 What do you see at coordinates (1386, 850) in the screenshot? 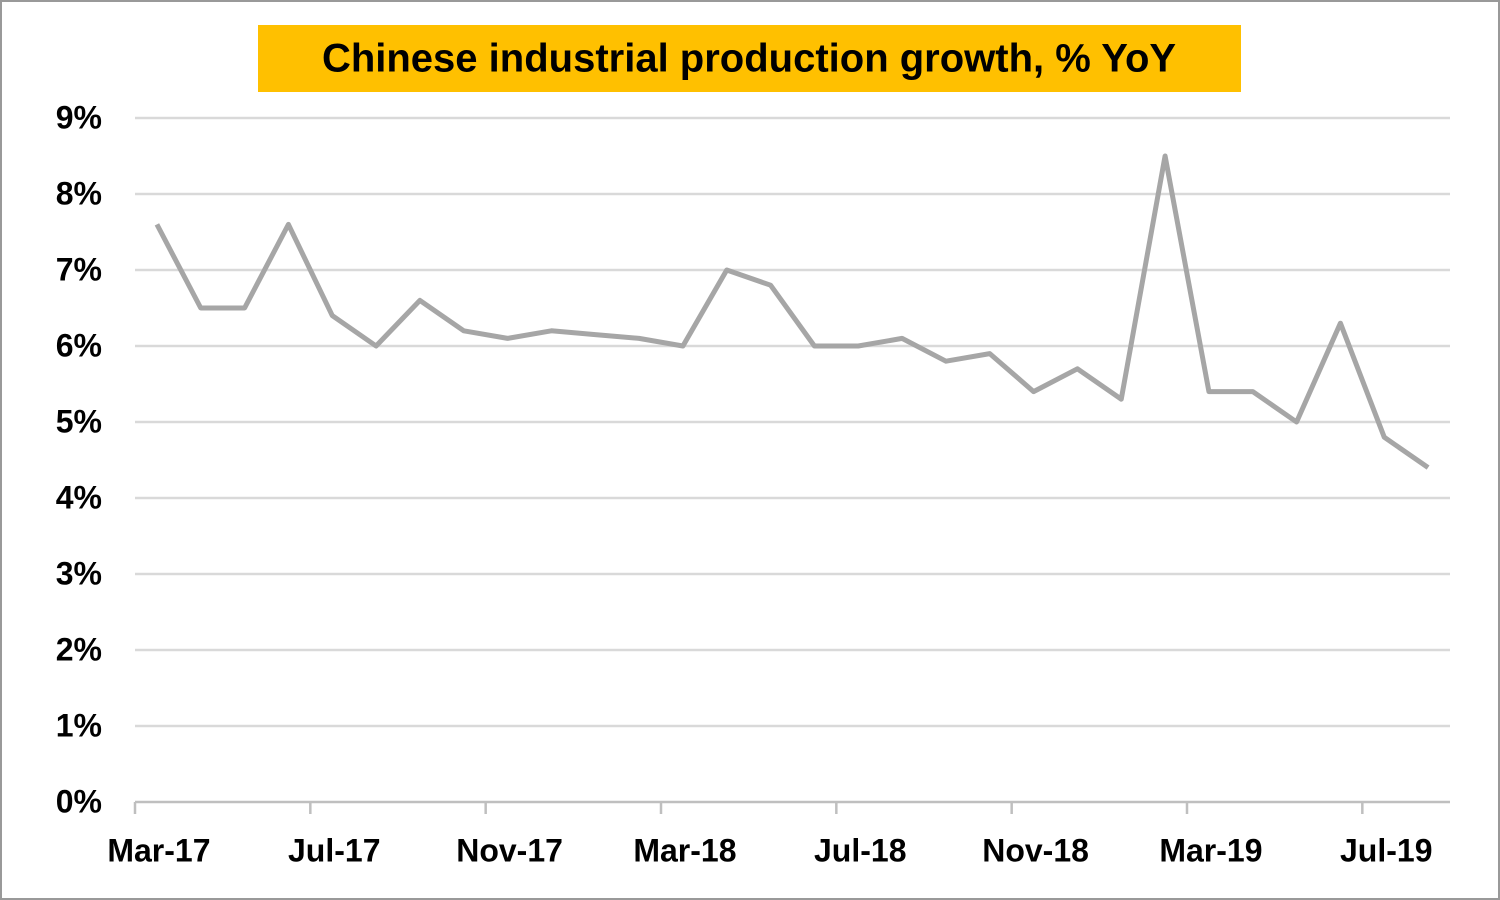
I see `x-tick-label: Jul-19` at bounding box center [1386, 850].